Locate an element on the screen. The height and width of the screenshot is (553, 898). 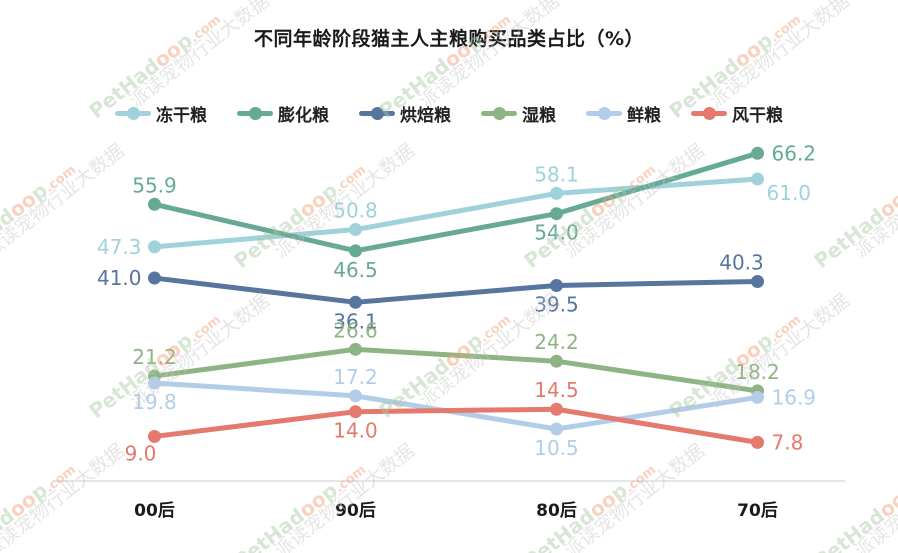
series-line-air-dried is located at coordinates (456, 425).